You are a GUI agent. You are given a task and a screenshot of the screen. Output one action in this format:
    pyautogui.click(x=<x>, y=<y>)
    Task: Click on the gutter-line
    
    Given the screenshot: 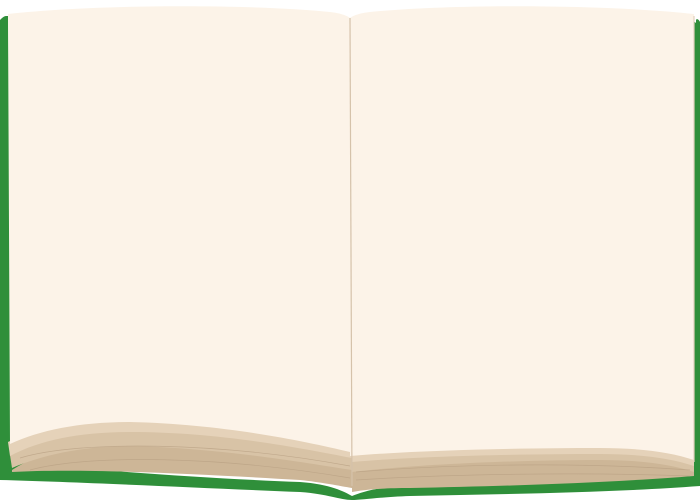 What is the action you would take?
    pyautogui.click(x=351, y=252)
    